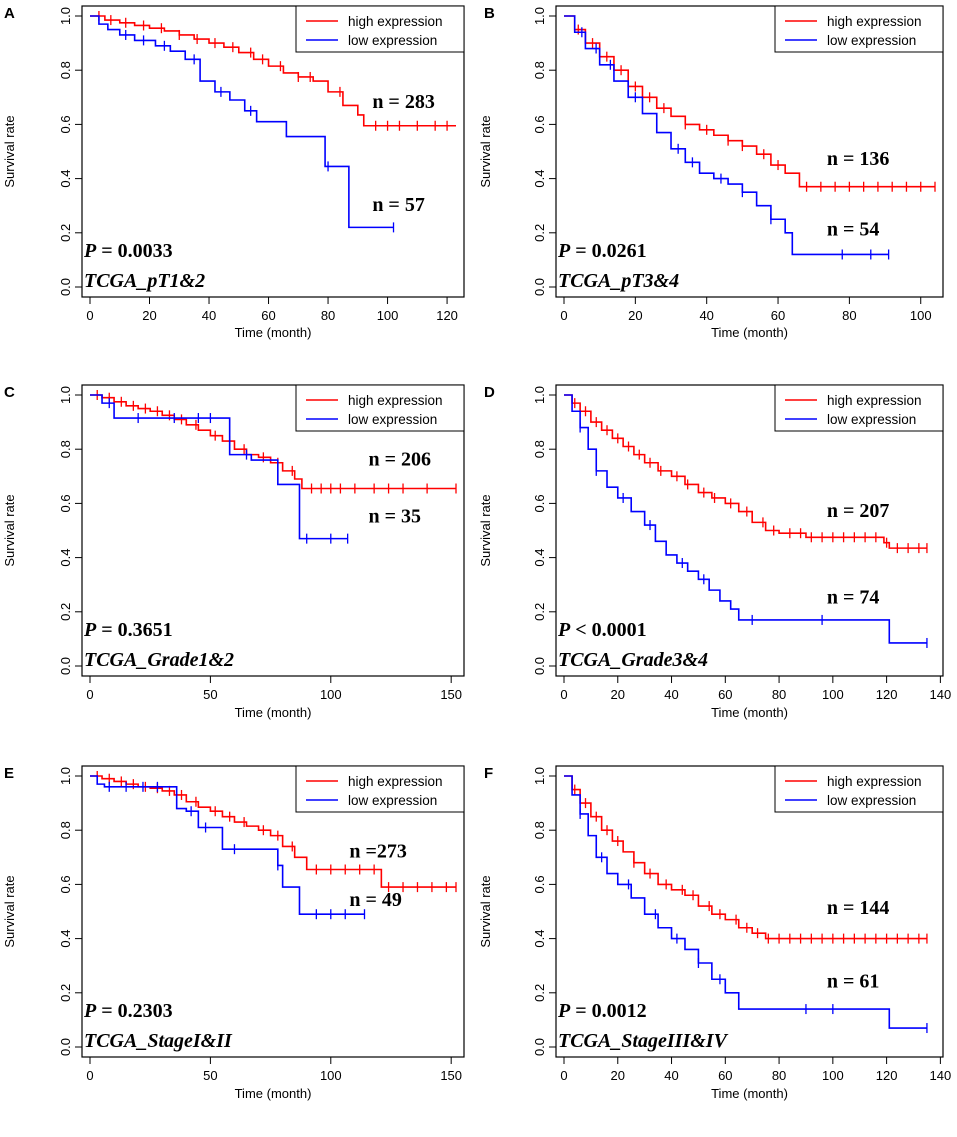 The image size is (957, 1137). Describe the element at coordinates (858, 908) in the screenshot. I see `high-n-label: n = 144` at that location.